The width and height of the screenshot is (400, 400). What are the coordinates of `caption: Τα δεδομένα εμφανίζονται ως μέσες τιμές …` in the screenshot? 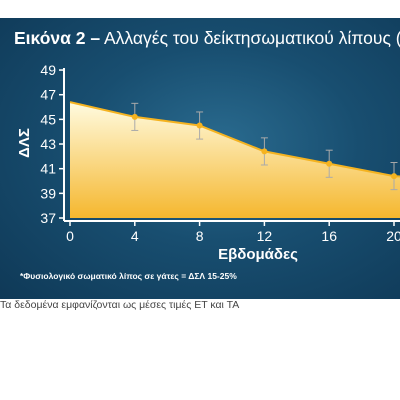 It's located at (120, 305).